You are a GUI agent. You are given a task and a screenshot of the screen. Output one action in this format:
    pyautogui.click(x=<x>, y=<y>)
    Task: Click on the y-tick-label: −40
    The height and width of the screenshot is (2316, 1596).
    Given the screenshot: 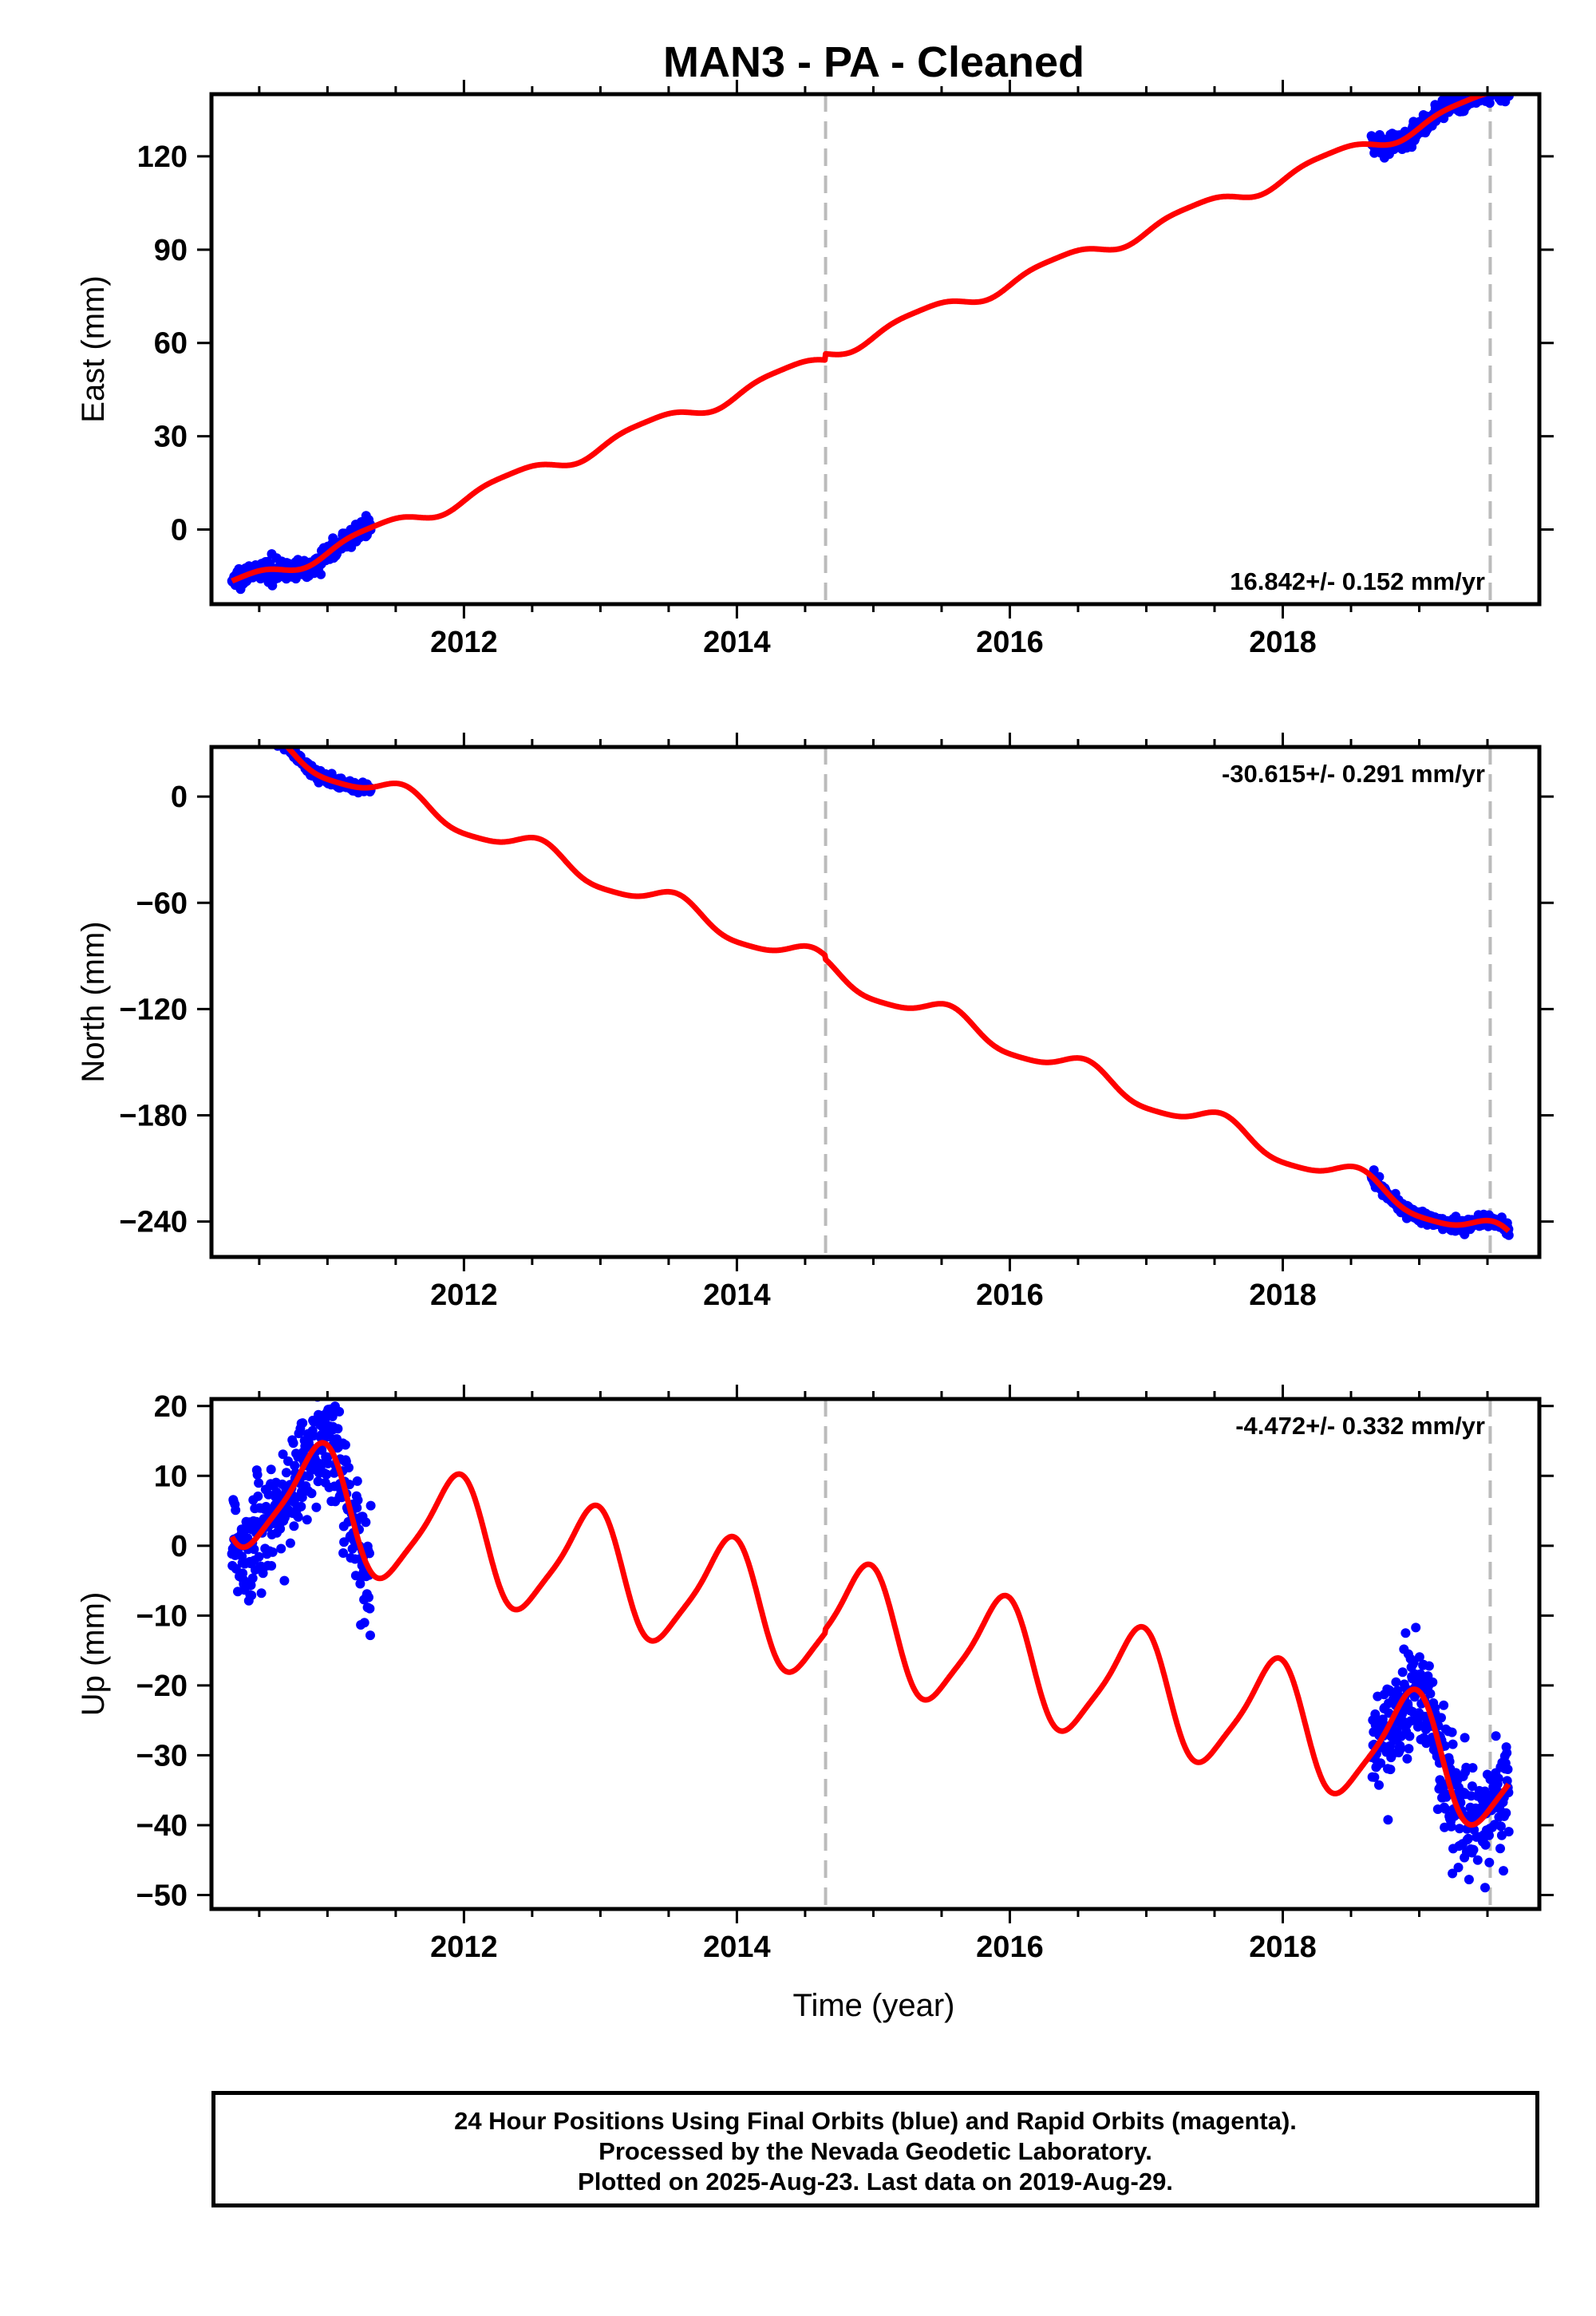 What is the action you would take?
    pyautogui.click(x=162, y=1826)
    